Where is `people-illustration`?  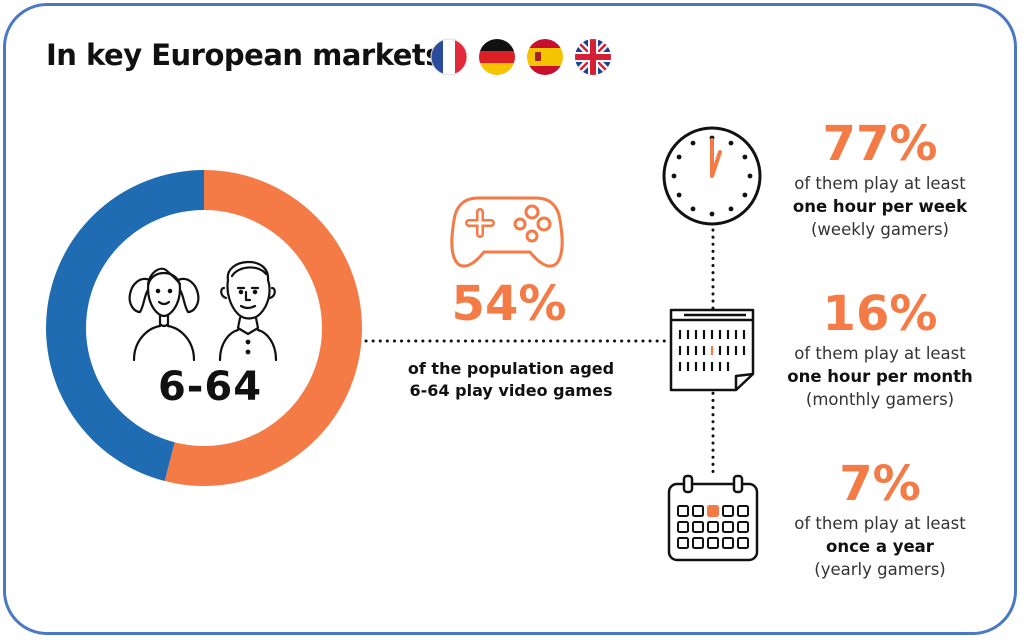 people-illustration is located at coordinates (203, 311).